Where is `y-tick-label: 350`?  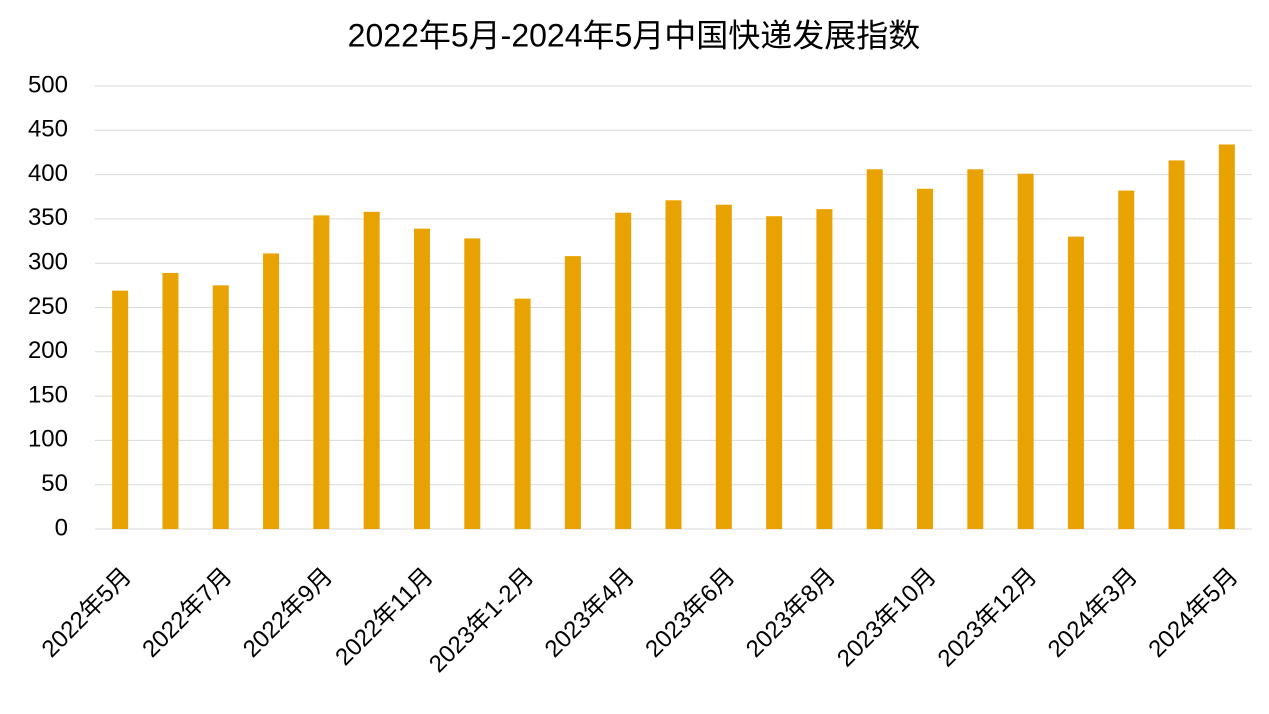 y-tick-label: 350 is located at coordinates (48, 217).